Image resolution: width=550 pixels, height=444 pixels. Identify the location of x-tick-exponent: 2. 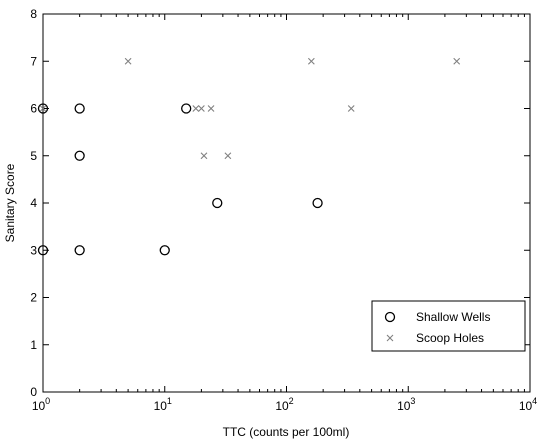
(291, 401).